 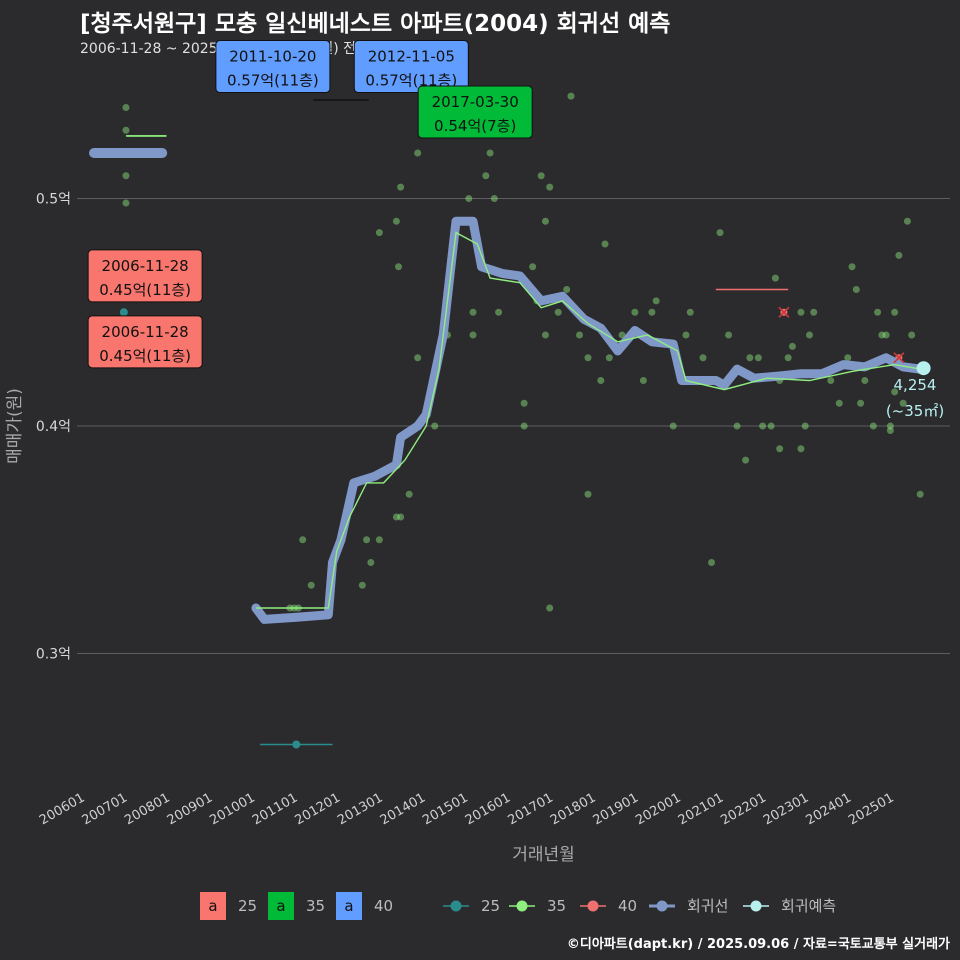 I want to click on x-axis-title: 거래년월, so click(x=543, y=855).